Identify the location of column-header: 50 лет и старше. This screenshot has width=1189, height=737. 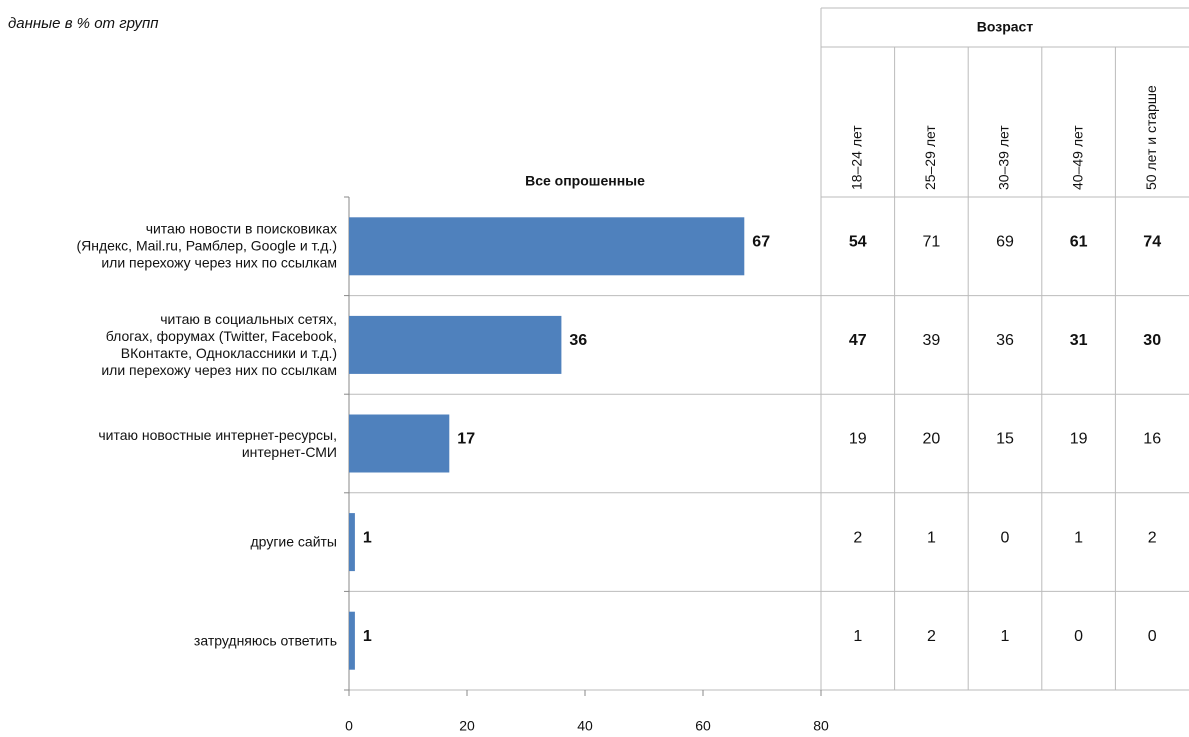
(1151, 137).